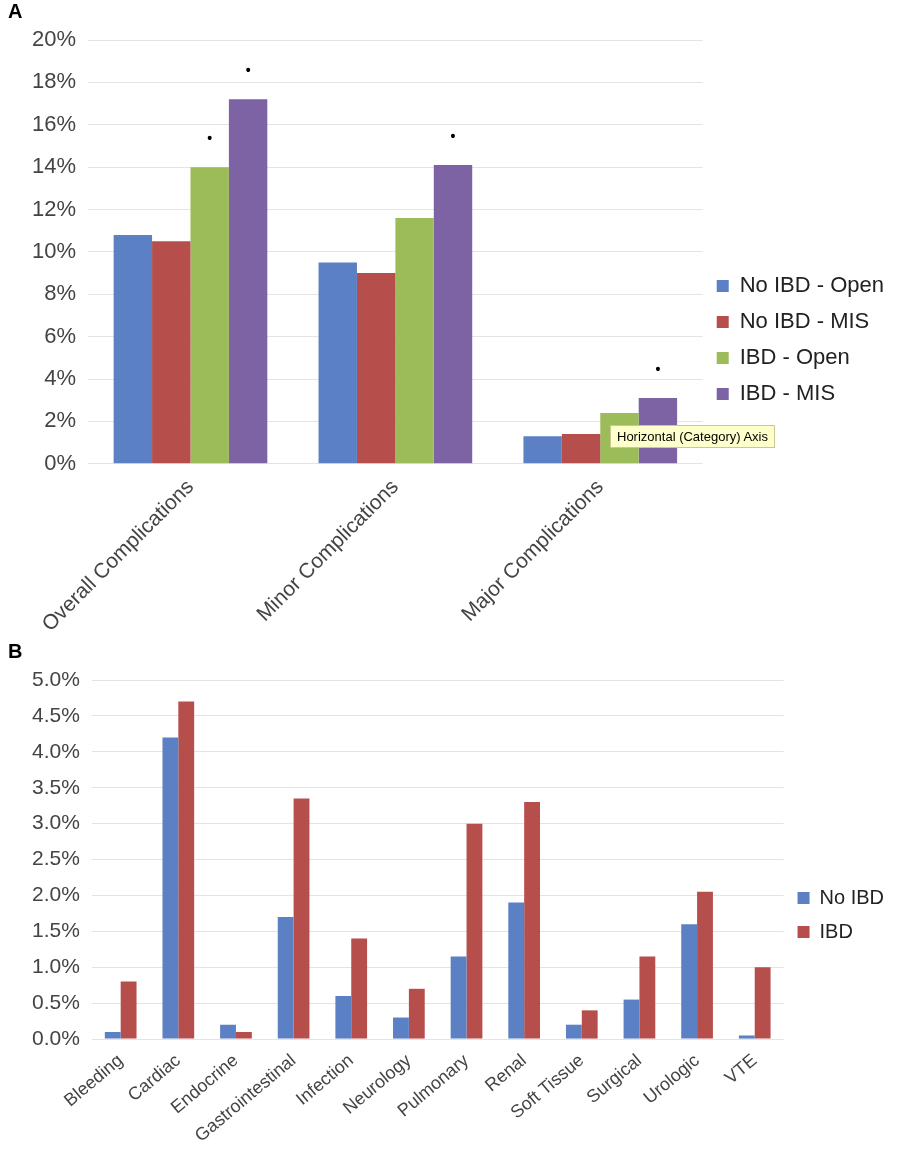 This screenshot has width=904, height=1153. What do you see at coordinates (692, 436) in the screenshot?
I see `annotation: Horizontal (Category) Axis` at bounding box center [692, 436].